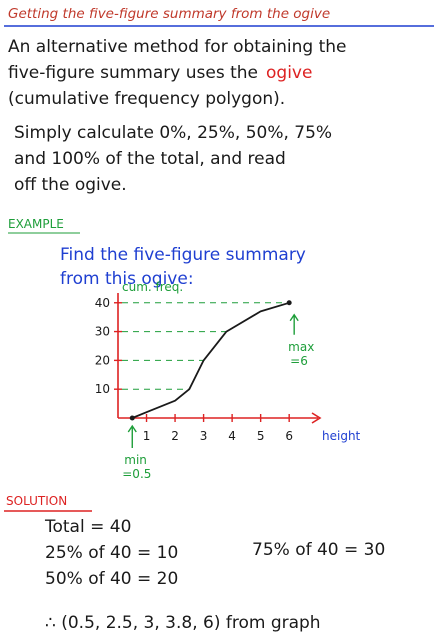 This screenshot has height=643, width=443. What do you see at coordinates (135, 460) in the screenshot?
I see `min-label: min` at bounding box center [135, 460].